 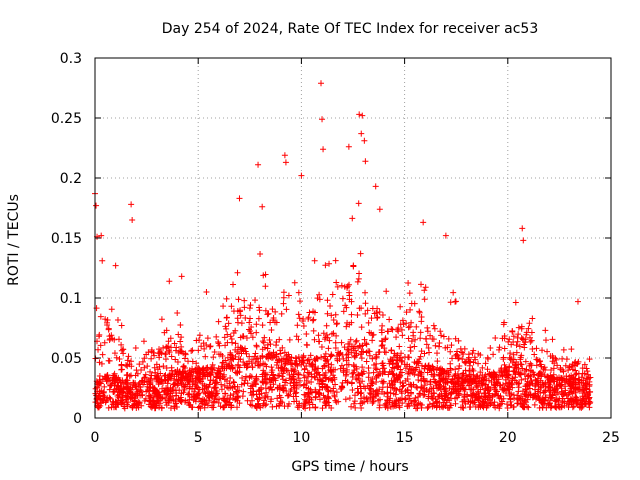 What do you see at coordinates (508, 438) in the screenshot?
I see `x-tick-label: 20` at bounding box center [508, 438].